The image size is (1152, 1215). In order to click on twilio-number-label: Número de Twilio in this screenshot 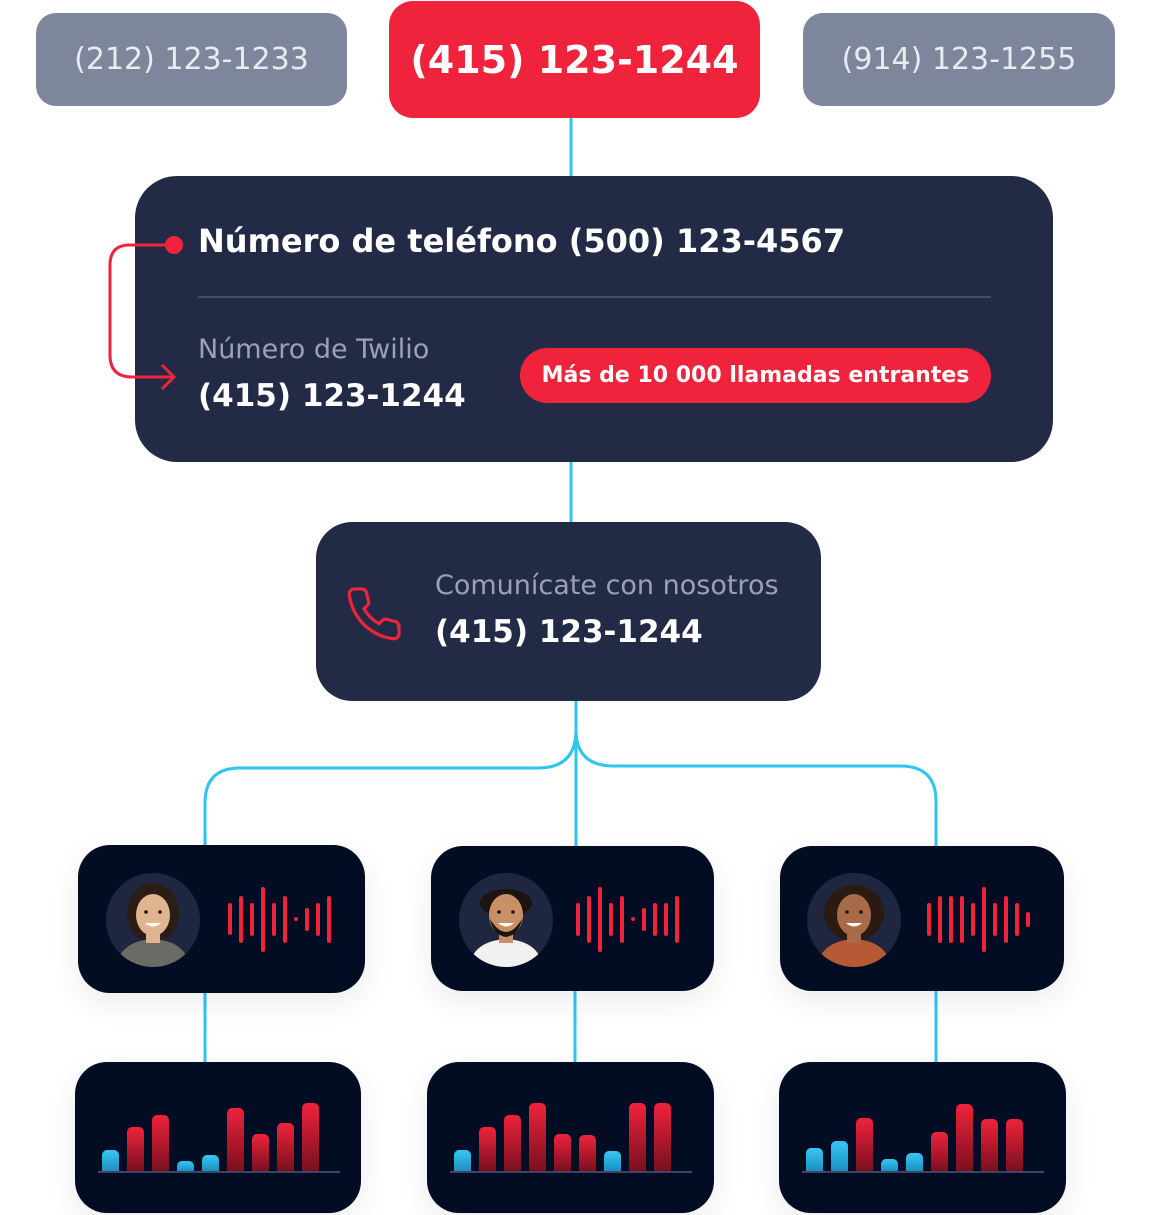, I will do `click(314, 349)`.